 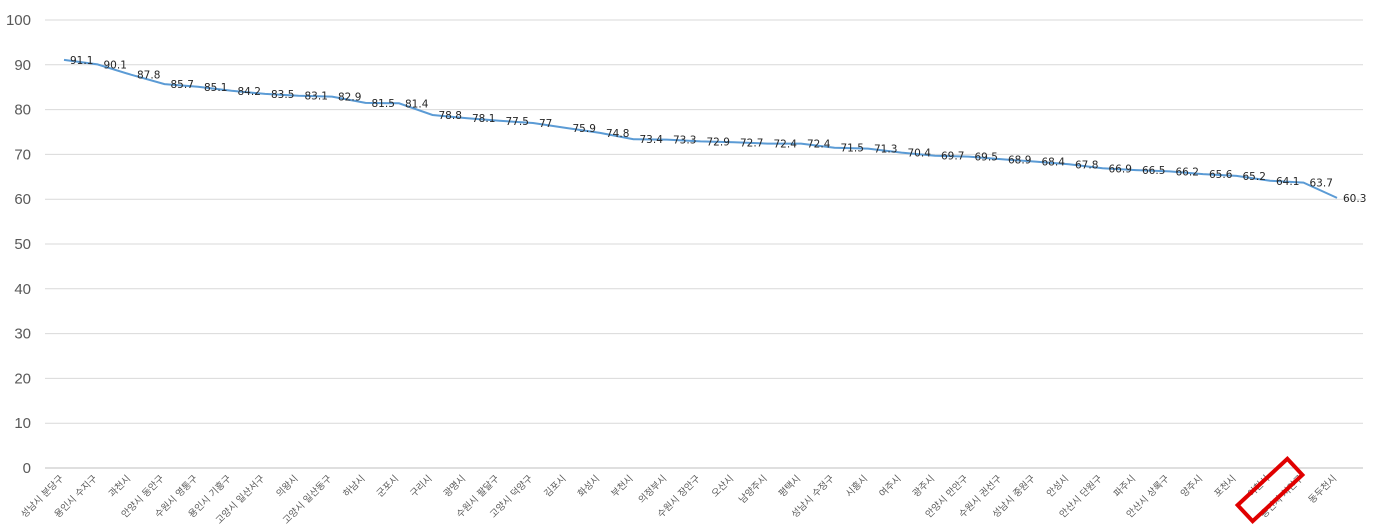 I want to click on data-label: 65.2, so click(x=1254, y=177).